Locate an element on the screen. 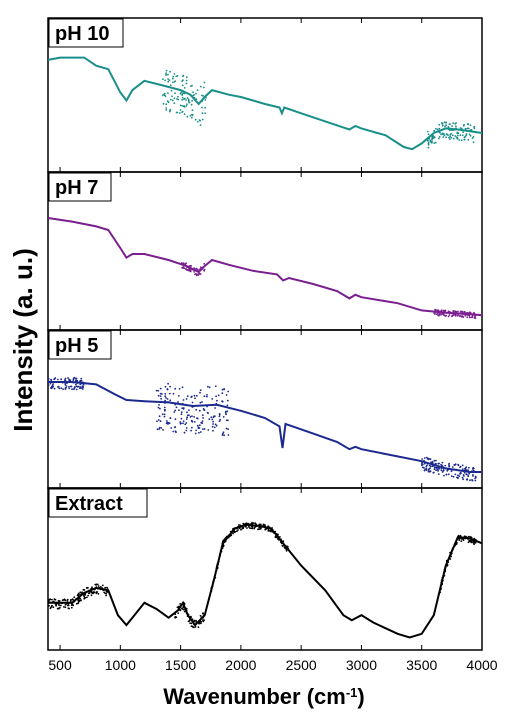  x-tick-label: 1000 is located at coordinates (120, 665).